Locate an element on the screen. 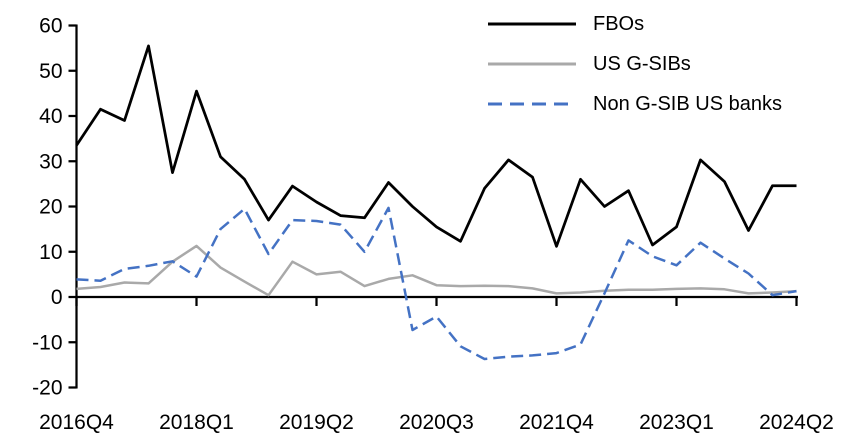 Image resolution: width=852 pixels, height=447 pixels. legend-label-non-gsib-us-banks: Non G-SIB US banks is located at coordinates (687, 104).